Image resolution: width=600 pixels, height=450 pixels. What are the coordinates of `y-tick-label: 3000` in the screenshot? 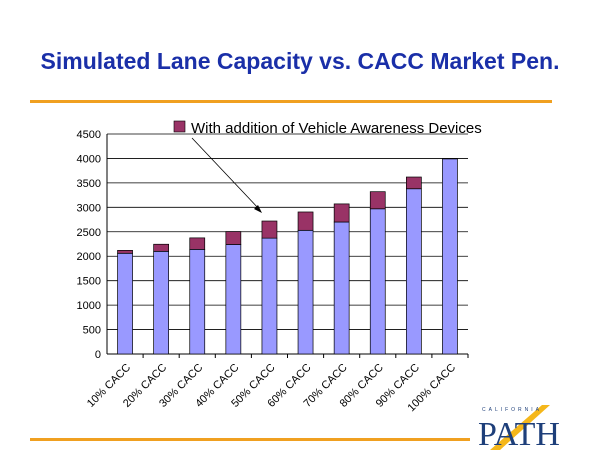 It's located at (89, 208).